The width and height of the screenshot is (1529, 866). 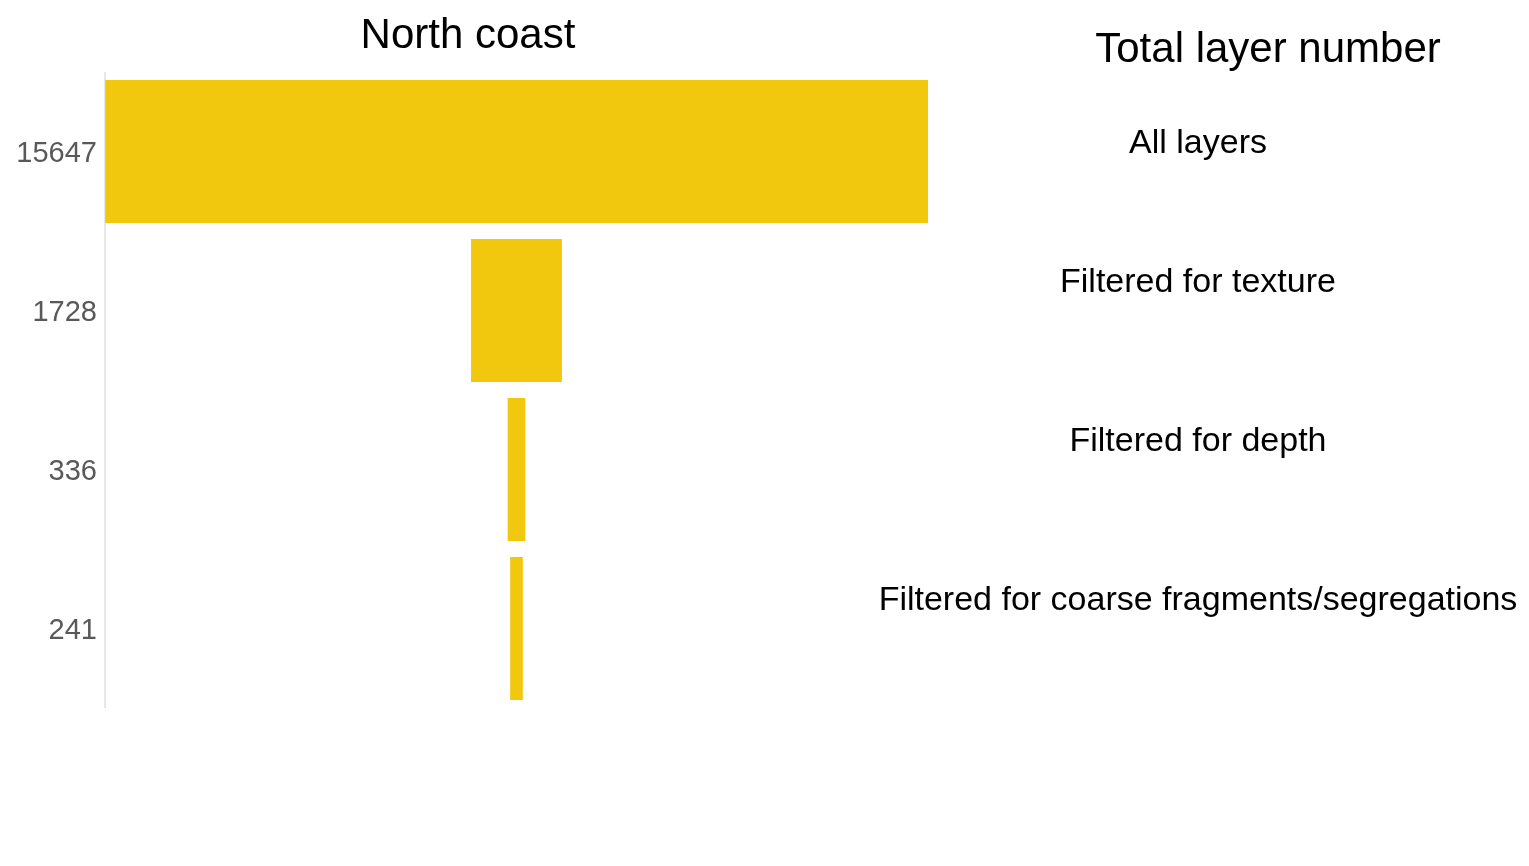 What do you see at coordinates (56, 151) in the screenshot?
I see `data-label: 15647` at bounding box center [56, 151].